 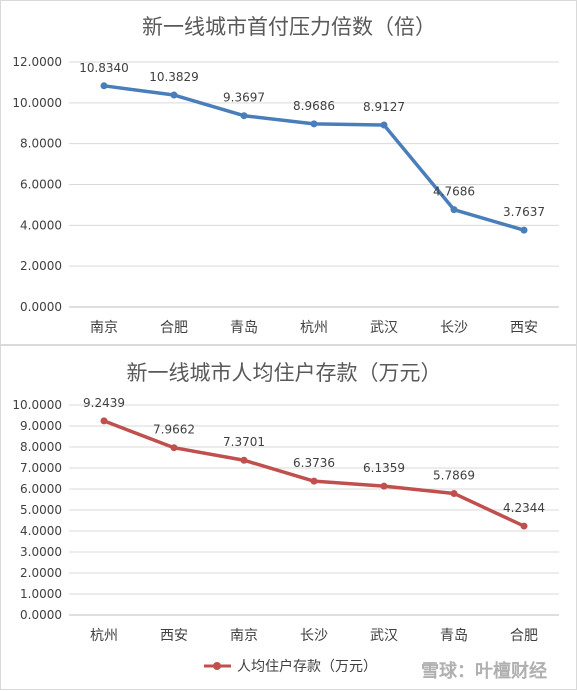 I want to click on y-tick-label: 3.0000, so click(x=41, y=552).